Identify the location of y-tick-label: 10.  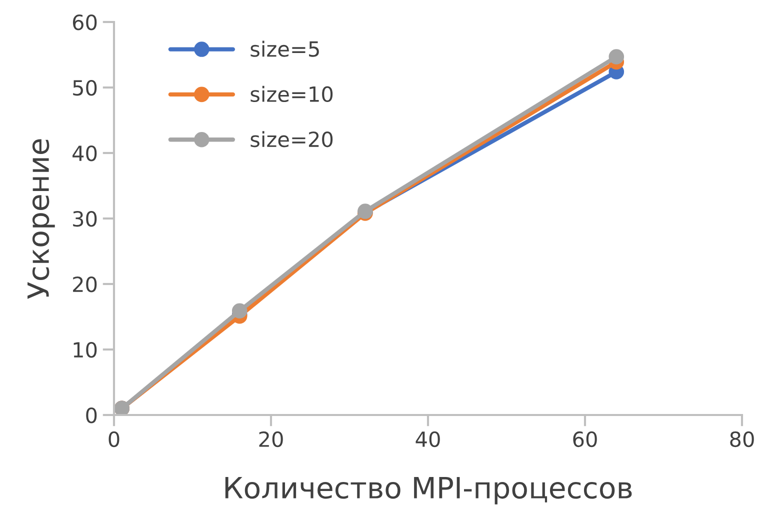
(85, 350).